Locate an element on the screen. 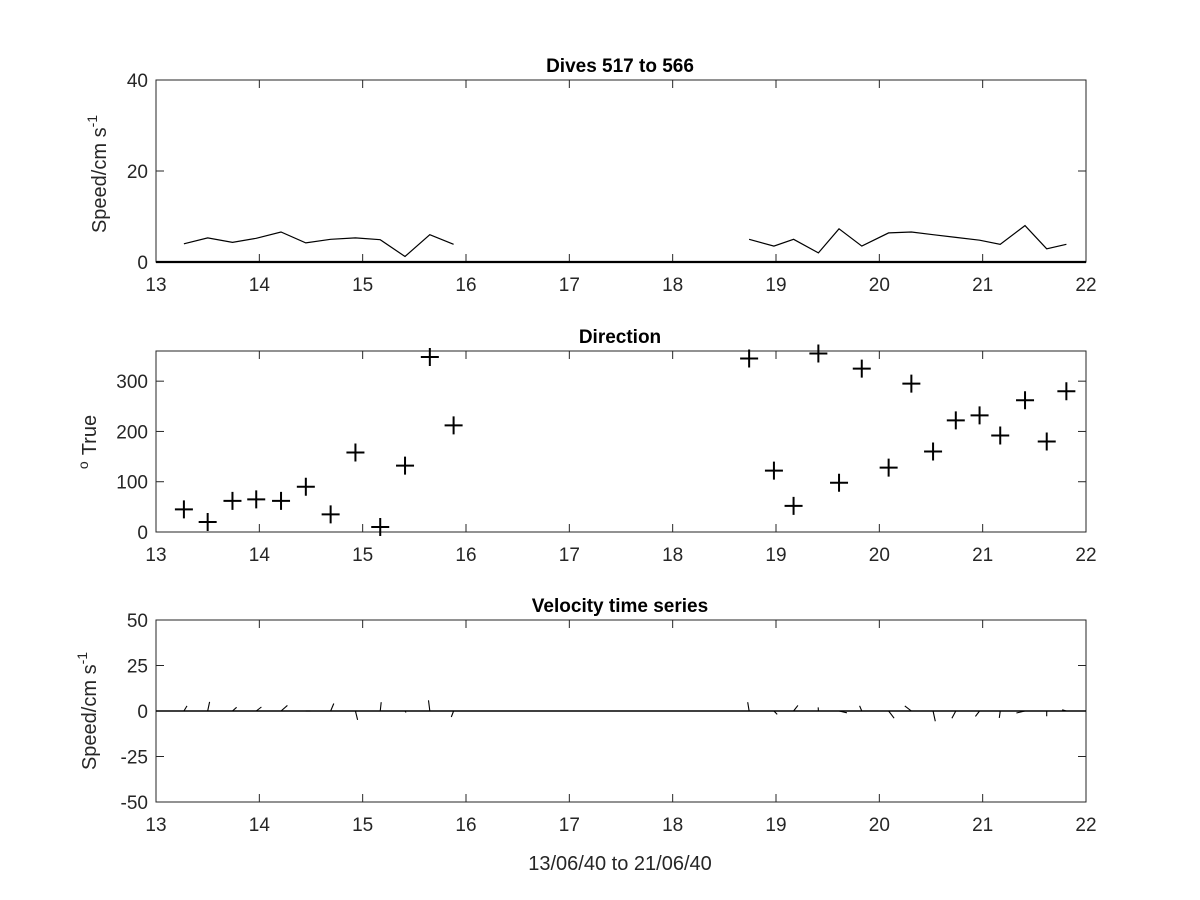 The image size is (1200, 900). speed-chart-xtick-label: 18 is located at coordinates (672, 285).